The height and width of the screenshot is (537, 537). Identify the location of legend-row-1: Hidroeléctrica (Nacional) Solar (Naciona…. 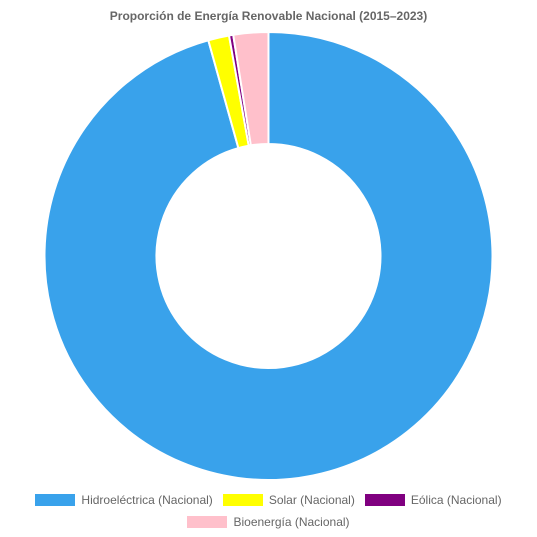
(268, 500).